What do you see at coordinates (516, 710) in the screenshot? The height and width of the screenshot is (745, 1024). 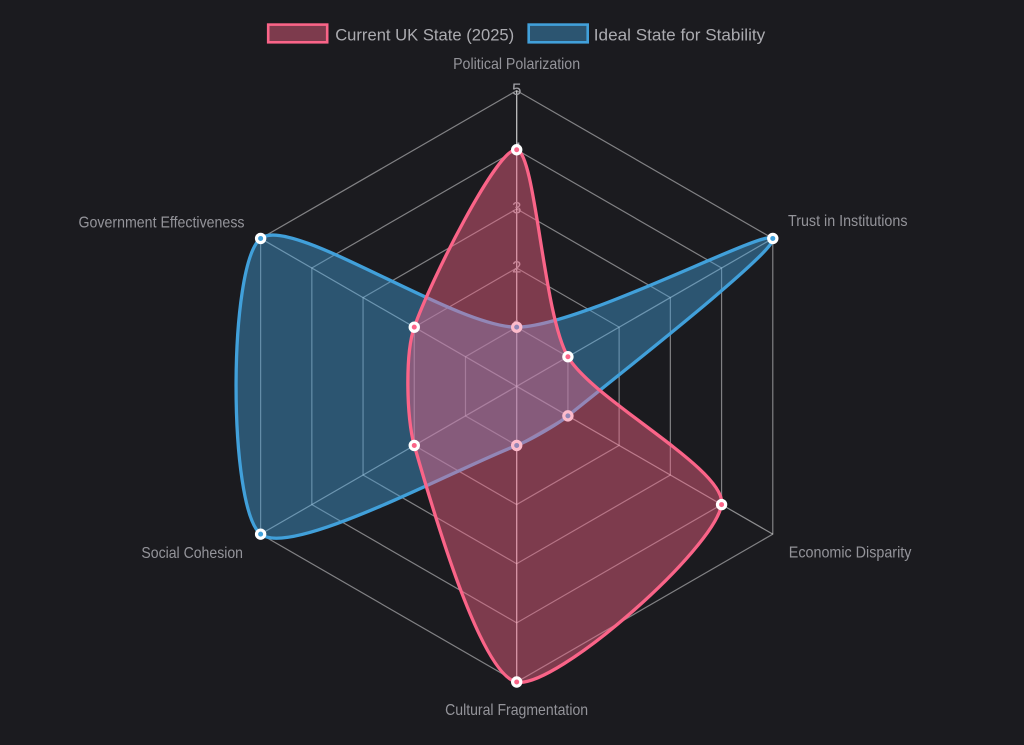 I see `svg-text: Cultural Fragmentation` at bounding box center [516, 710].